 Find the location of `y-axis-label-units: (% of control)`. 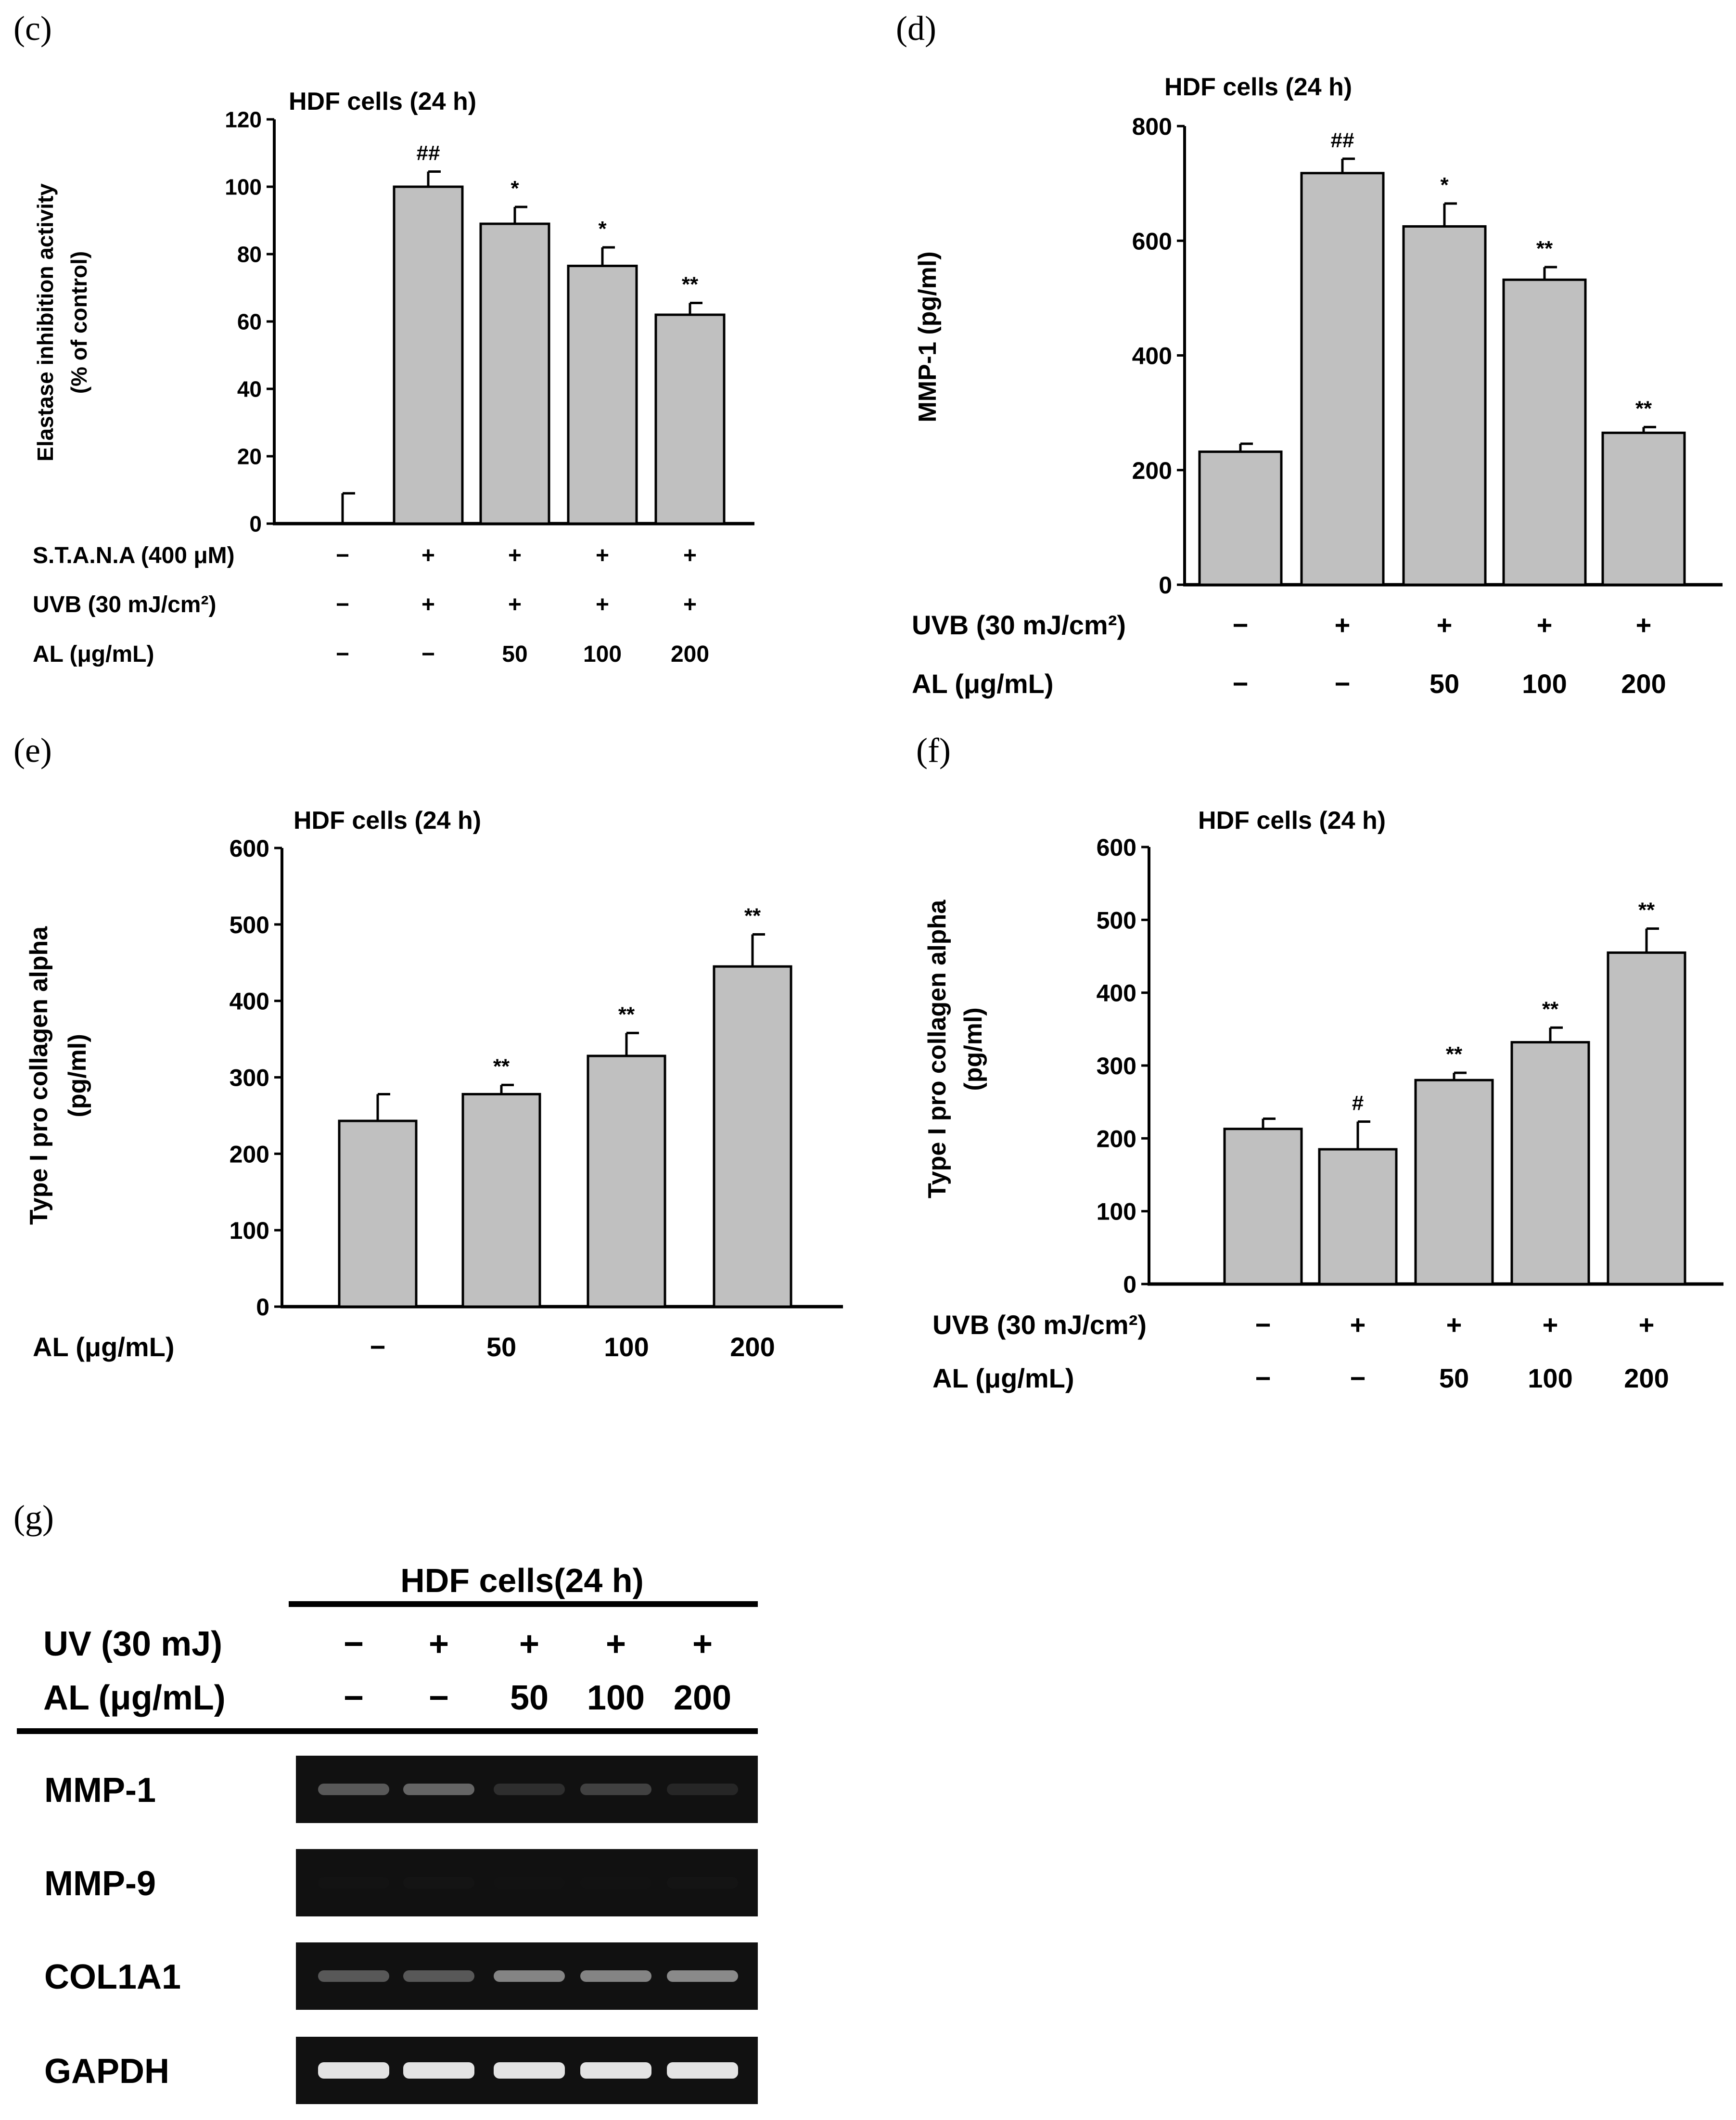

y-axis-label-units: (% of control) is located at coordinates (78, 322).